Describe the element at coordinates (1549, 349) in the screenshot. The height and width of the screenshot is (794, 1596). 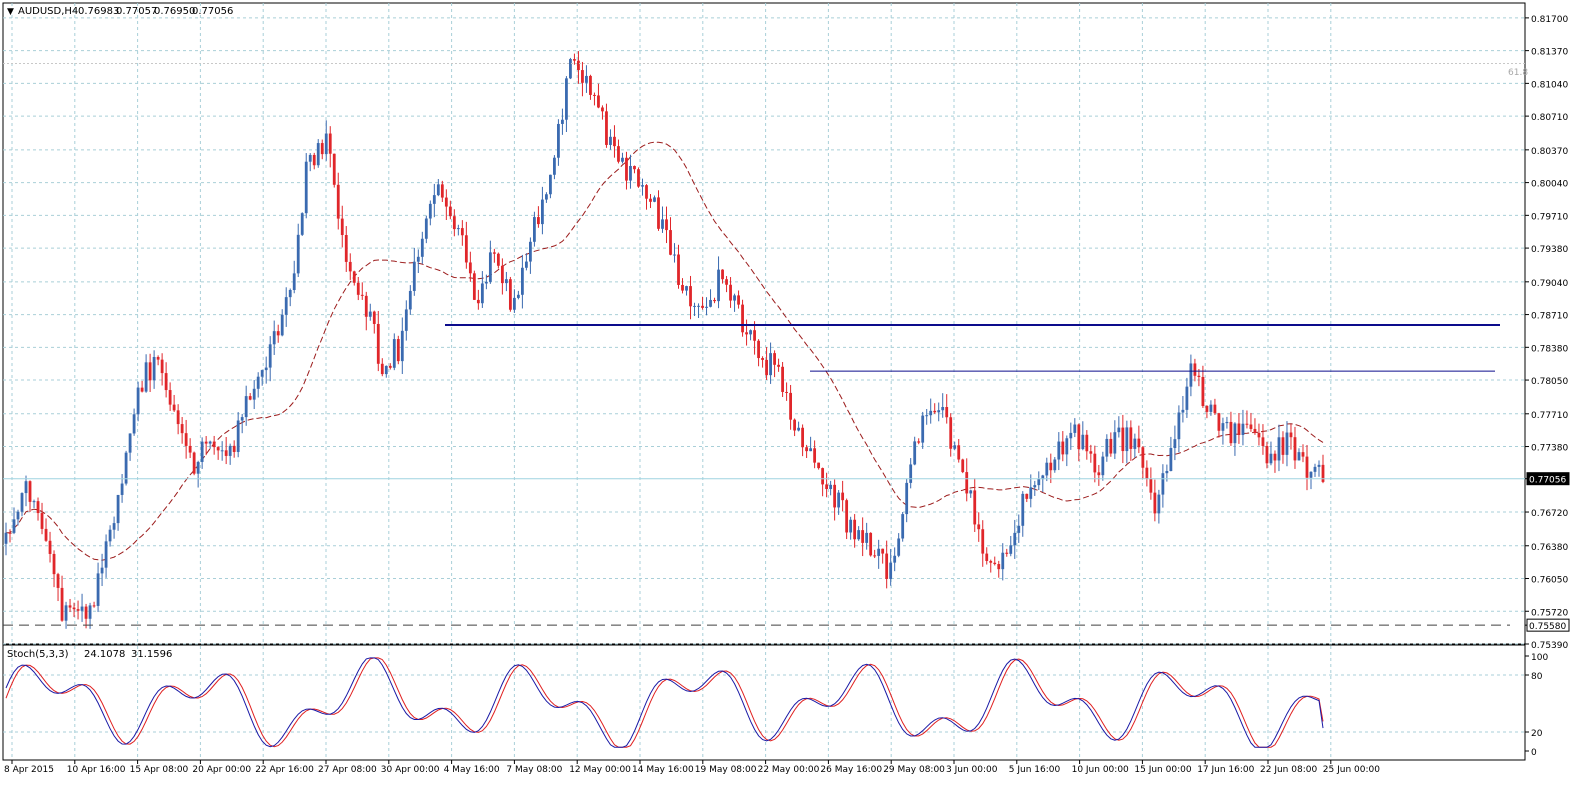
I see `price-tick-label: 0.78380` at that location.